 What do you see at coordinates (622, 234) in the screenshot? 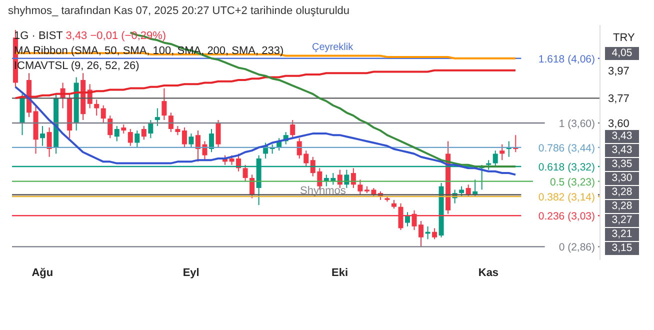
I see `text: 3,21` at bounding box center [622, 234].